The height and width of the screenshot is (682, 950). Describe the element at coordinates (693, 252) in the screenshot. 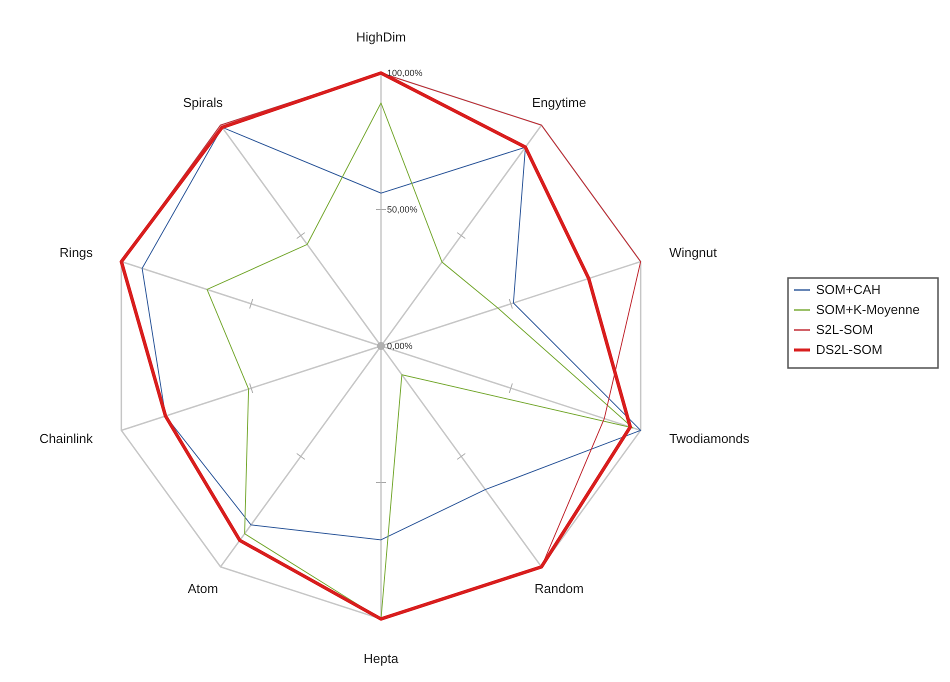

I see `spoke-label: Wingnut` at that location.